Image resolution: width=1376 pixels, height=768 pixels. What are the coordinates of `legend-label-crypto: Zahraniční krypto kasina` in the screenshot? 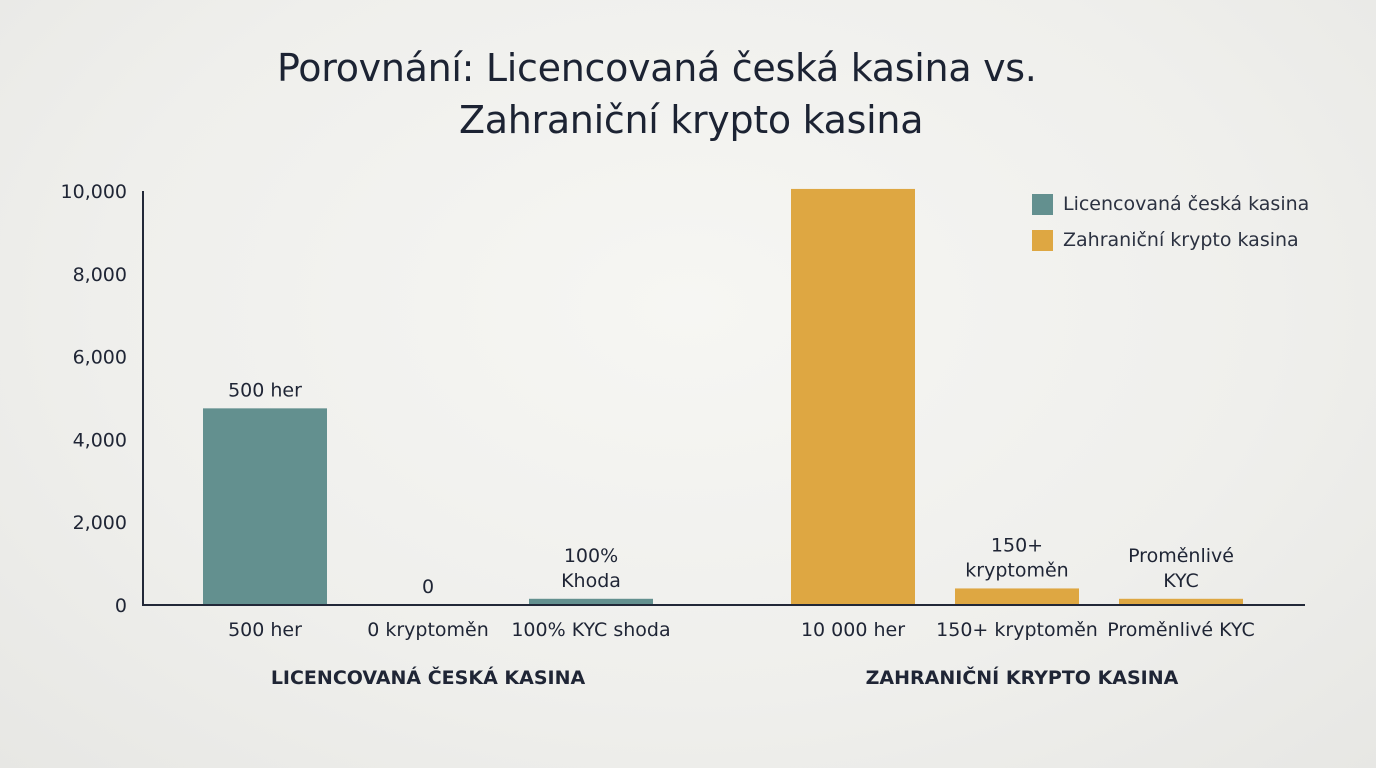 It's located at (1181, 240).